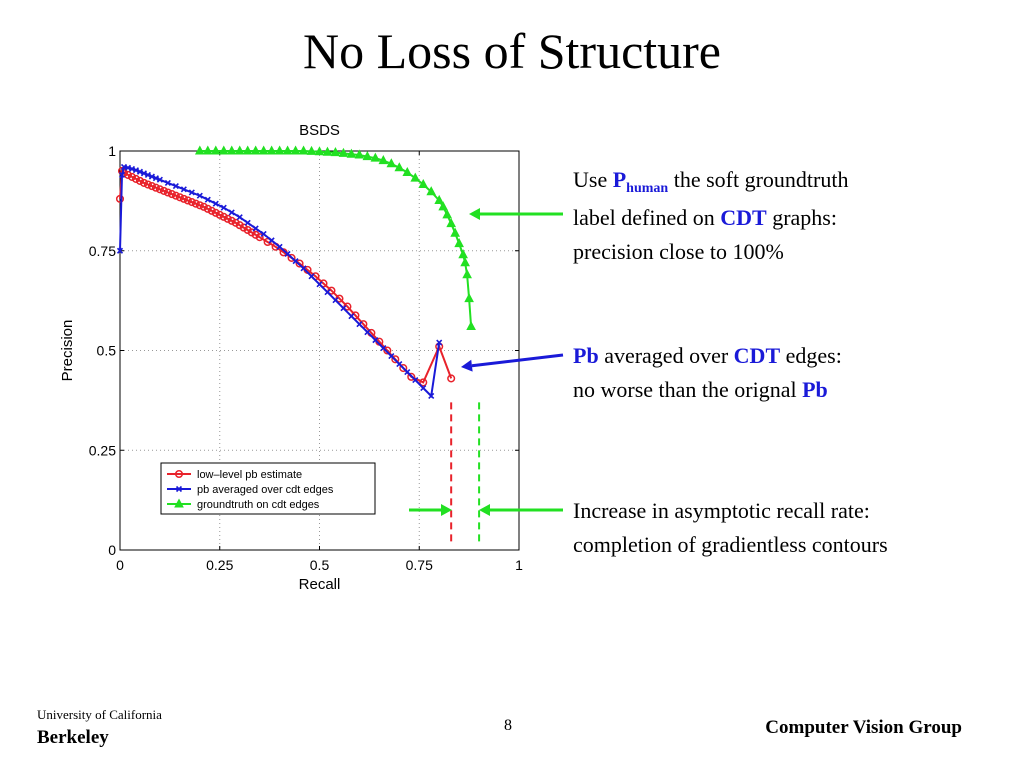  Describe the element at coordinates (320, 584) in the screenshot. I see `x-axis-label: Recall` at that location.